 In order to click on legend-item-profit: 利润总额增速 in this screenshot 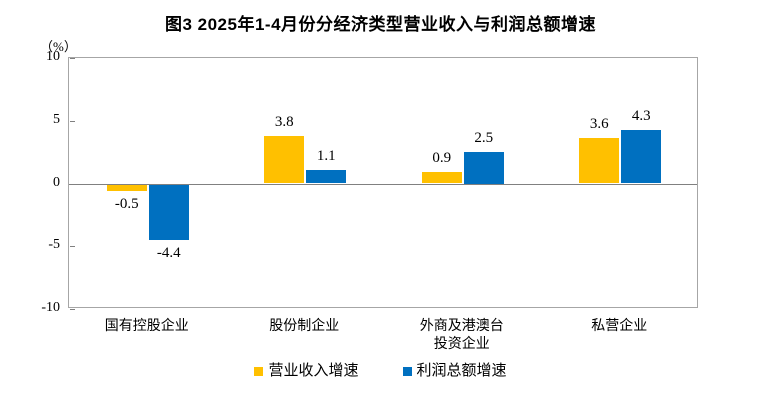, I will do `click(454, 371)`.